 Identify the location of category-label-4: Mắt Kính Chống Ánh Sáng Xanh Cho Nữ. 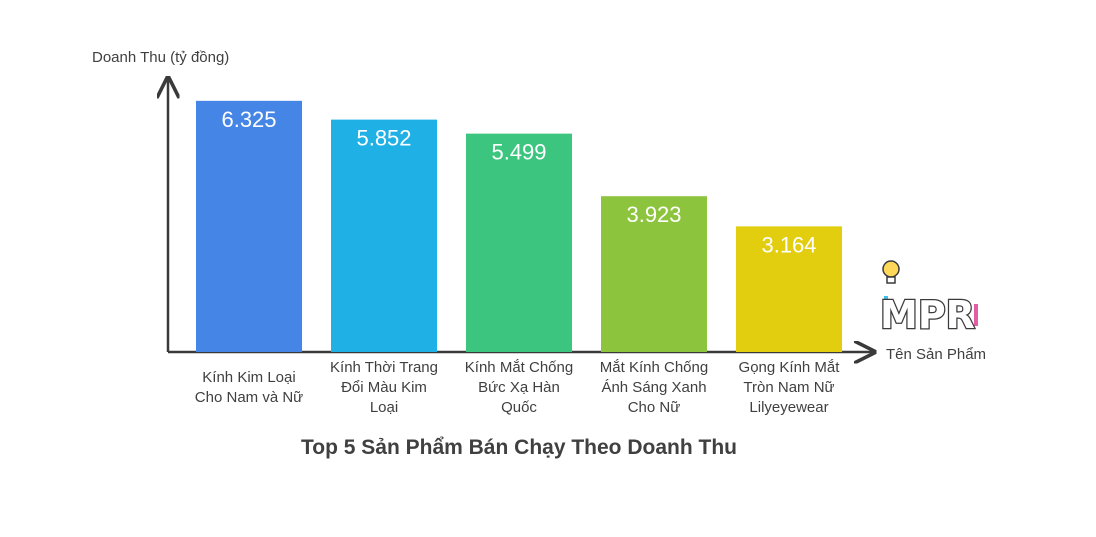
(654, 387).